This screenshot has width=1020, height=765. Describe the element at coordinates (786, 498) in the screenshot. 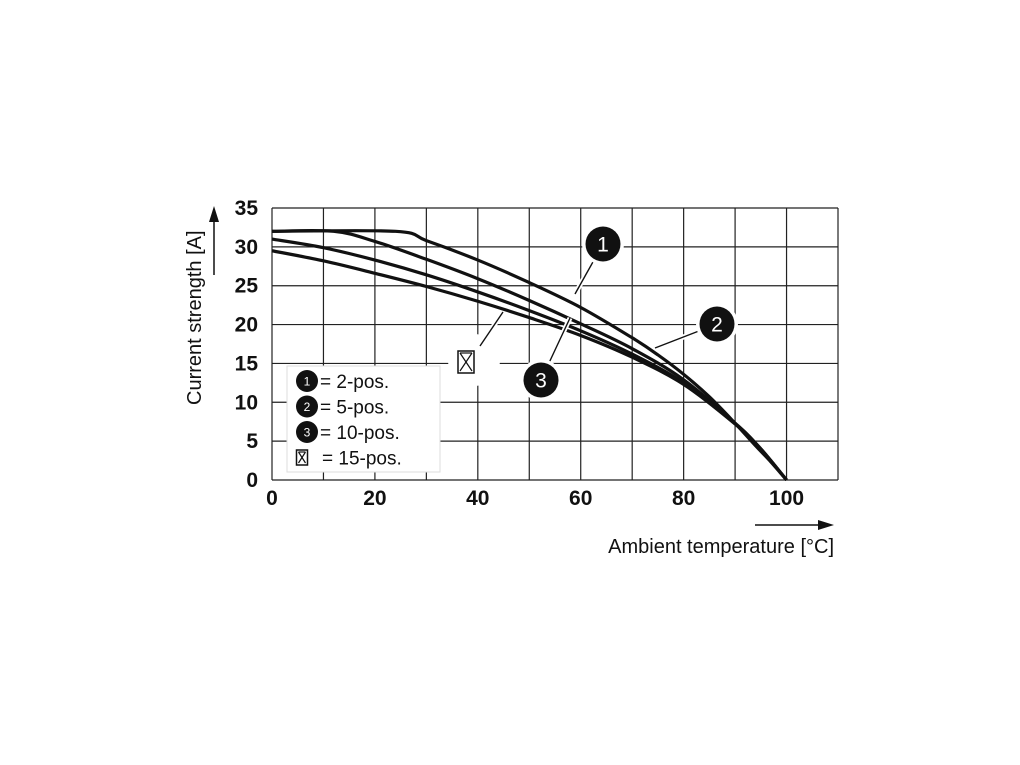

I see `x-tick-label: 100` at that location.